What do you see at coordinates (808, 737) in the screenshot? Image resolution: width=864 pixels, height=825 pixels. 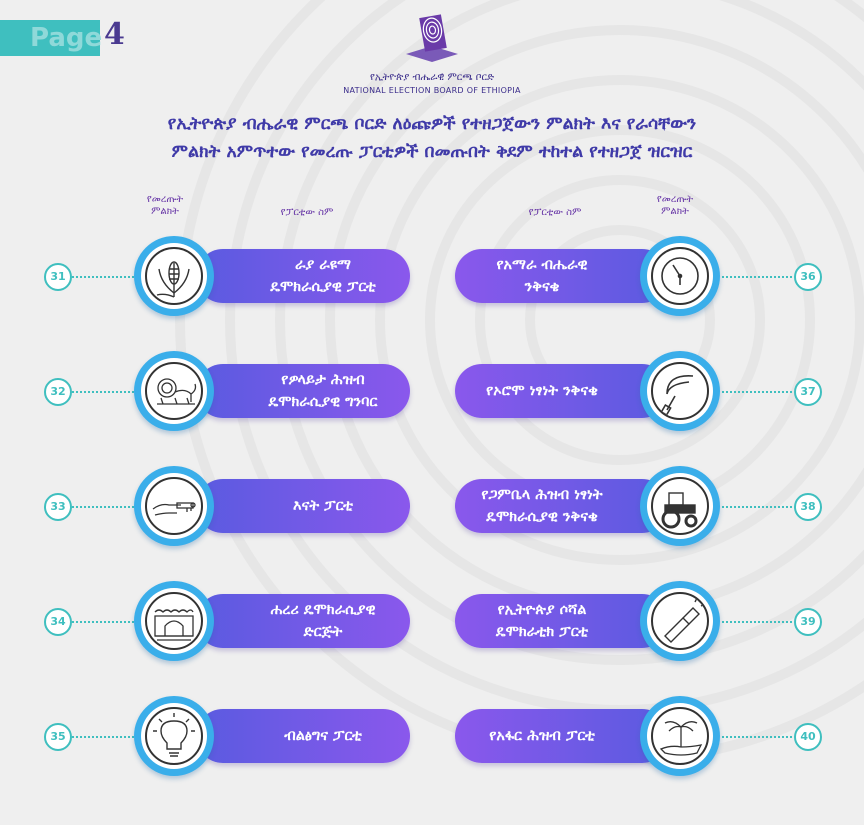 I see `item-number: 40` at bounding box center [808, 737].